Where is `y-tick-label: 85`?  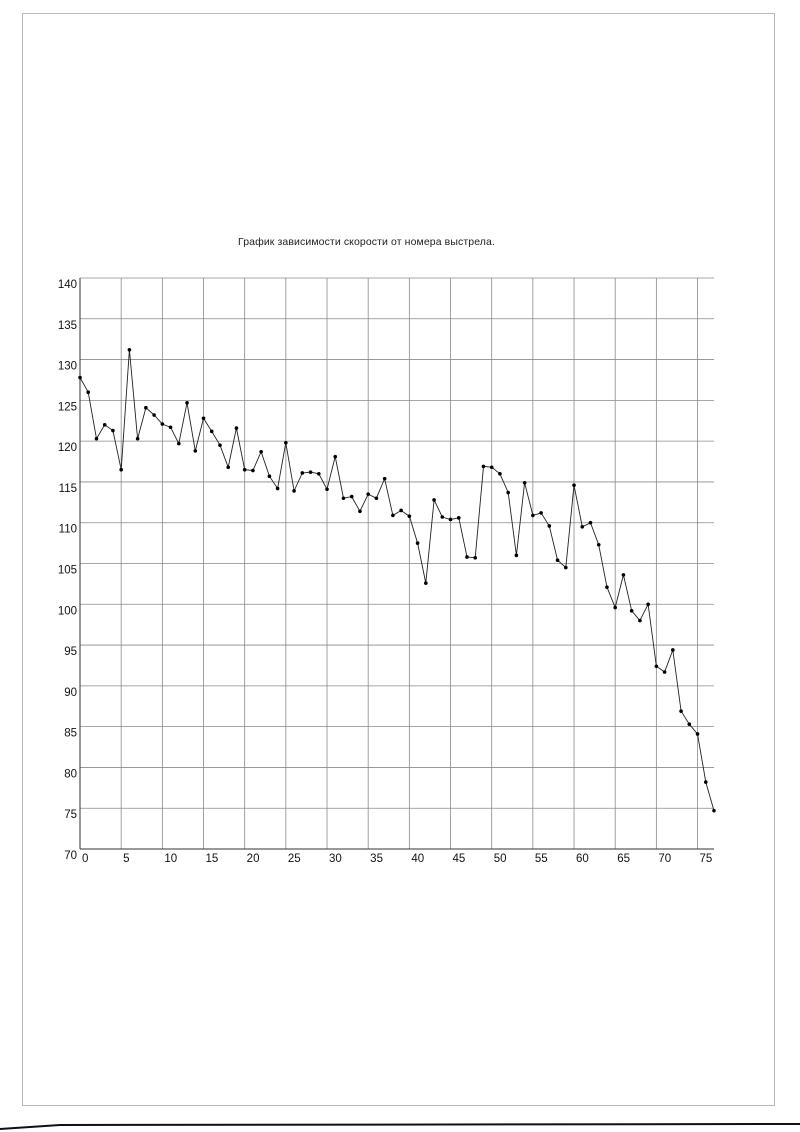
y-tick-label: 85 is located at coordinates (70, 734).